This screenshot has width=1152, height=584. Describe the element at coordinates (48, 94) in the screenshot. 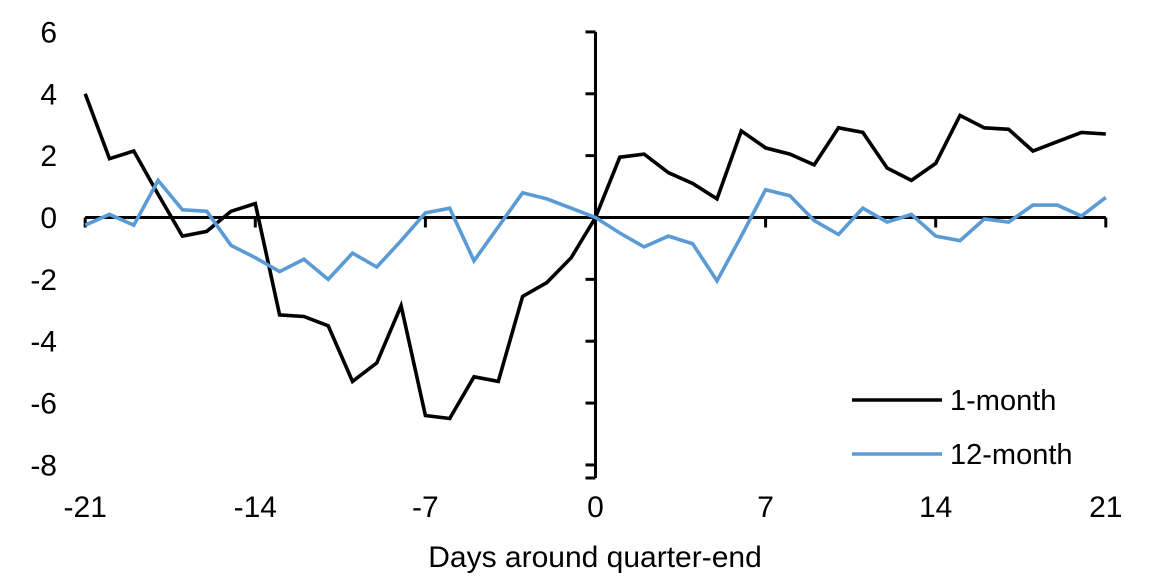

I see `y-tick-label: 4` at that location.